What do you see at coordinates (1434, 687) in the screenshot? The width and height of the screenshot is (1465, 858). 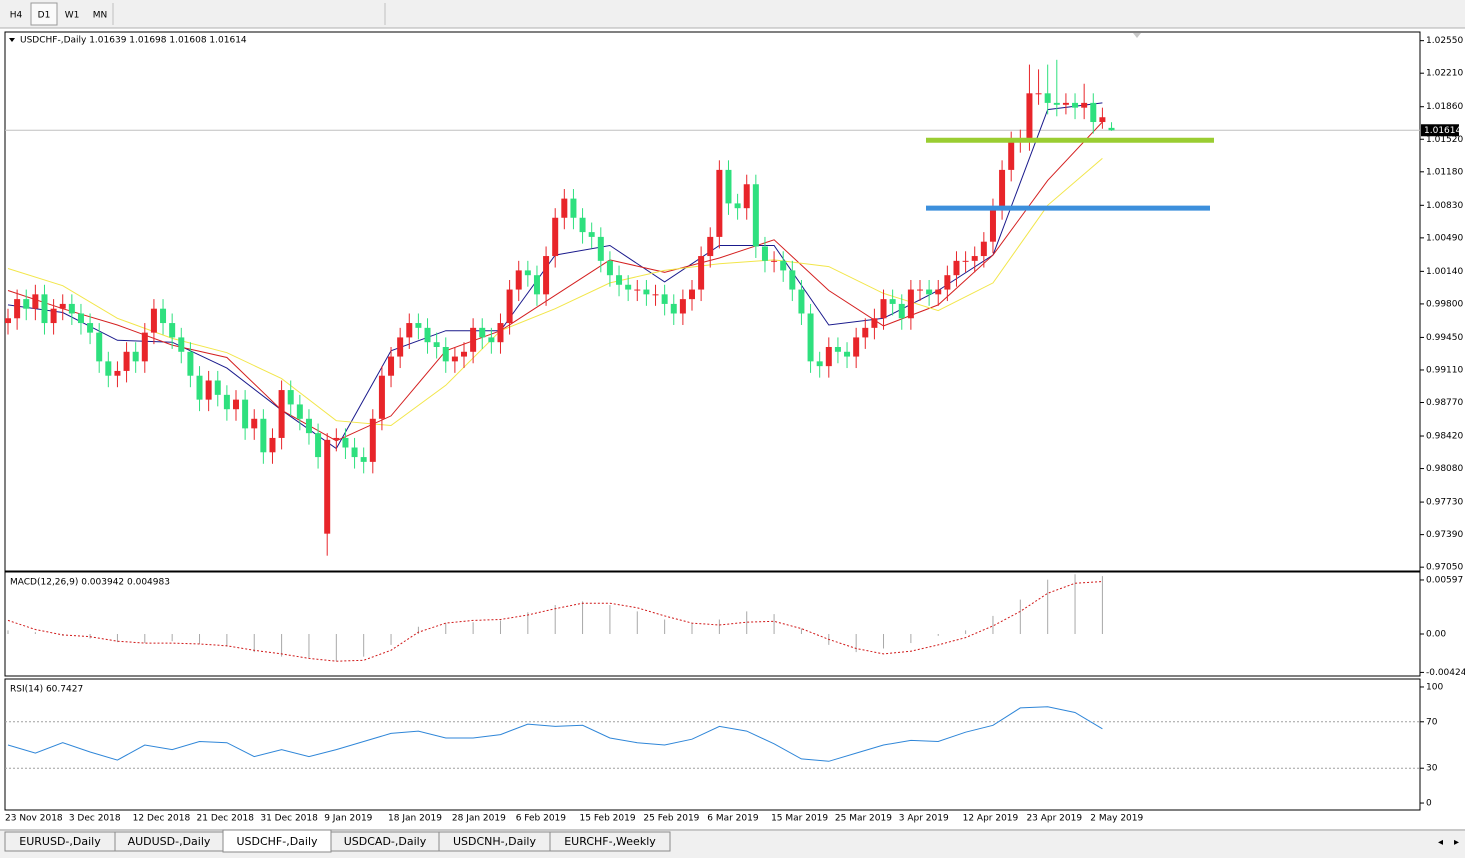 I see `y-tick-label: 100` at bounding box center [1434, 687].